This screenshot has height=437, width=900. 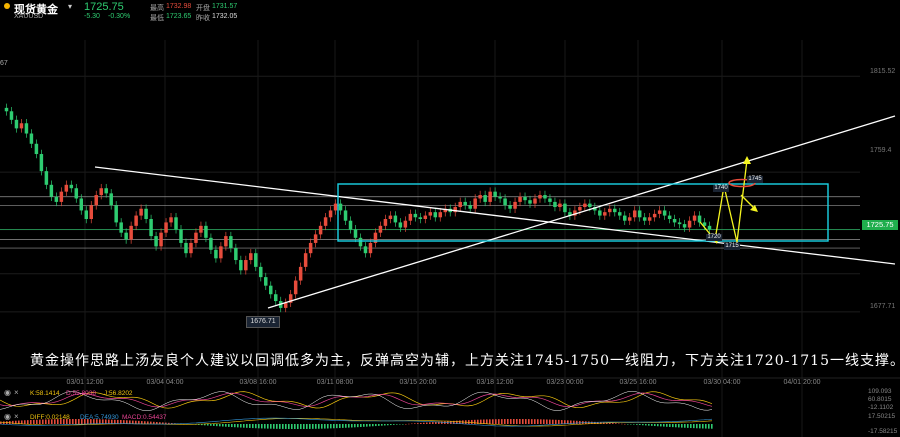 I want to click on kdj-k: K:58.1414, so click(x=45, y=393).